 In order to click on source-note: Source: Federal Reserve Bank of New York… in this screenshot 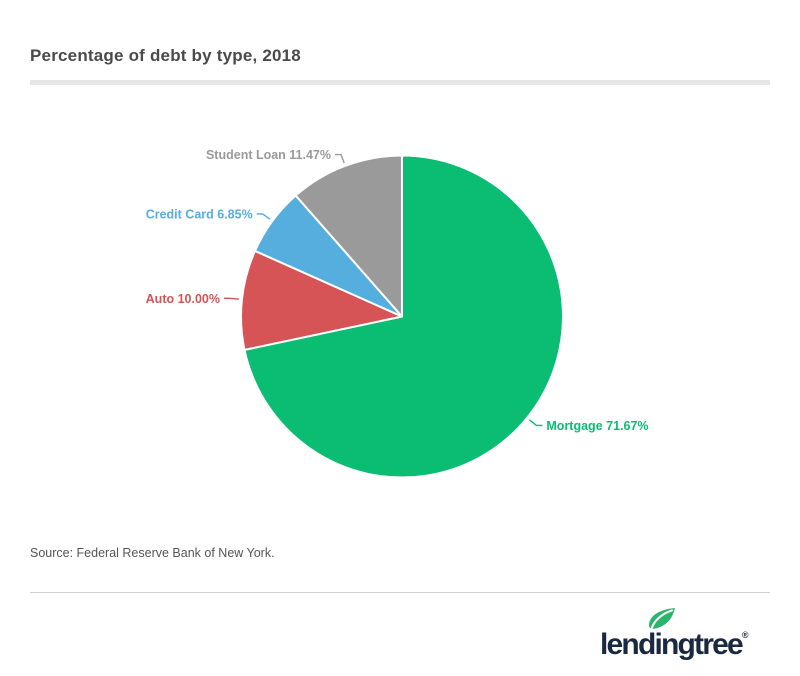, I will do `click(152, 553)`.